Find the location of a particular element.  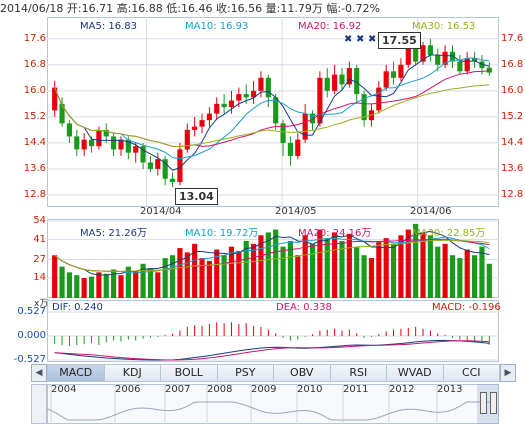

price-y-tick-right: 16.0 is located at coordinates (512, 90).